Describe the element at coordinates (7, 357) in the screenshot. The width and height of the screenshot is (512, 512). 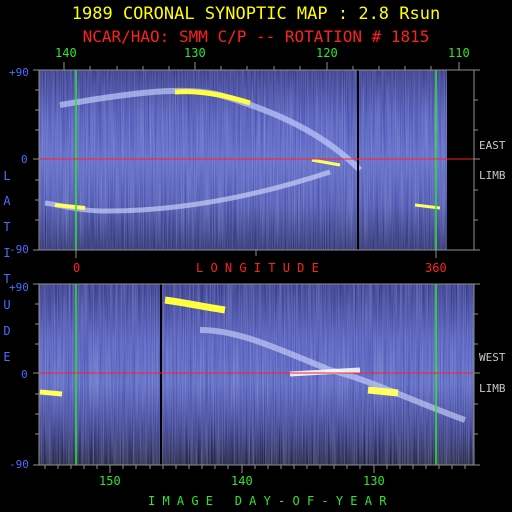
I see `latitude-letter: E` at that location.